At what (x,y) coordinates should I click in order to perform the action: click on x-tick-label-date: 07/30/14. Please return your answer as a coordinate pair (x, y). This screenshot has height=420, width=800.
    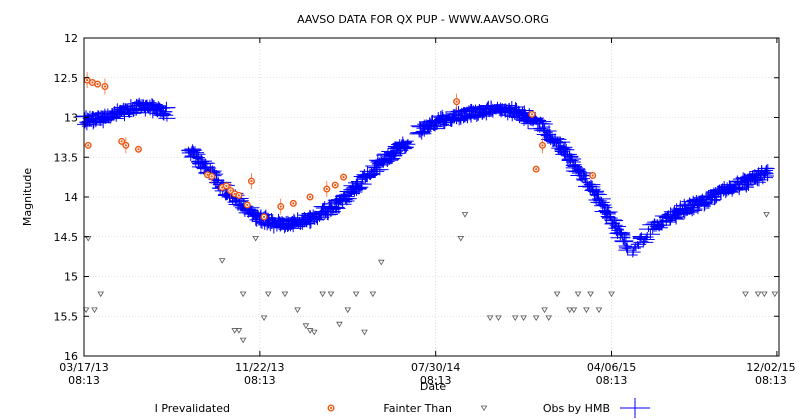
    Looking at the image, I should click on (435, 367).